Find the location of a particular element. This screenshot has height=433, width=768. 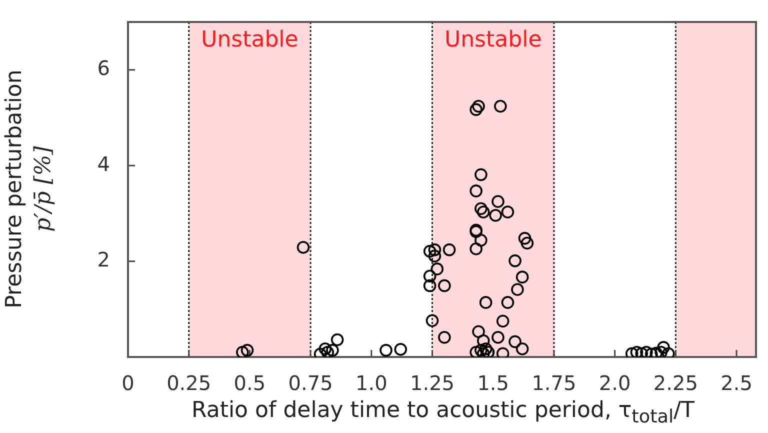

x-axis-title: Ratio of delay time to acoustic period, τ$_{total}$/T is located at coordinates (443, 413).